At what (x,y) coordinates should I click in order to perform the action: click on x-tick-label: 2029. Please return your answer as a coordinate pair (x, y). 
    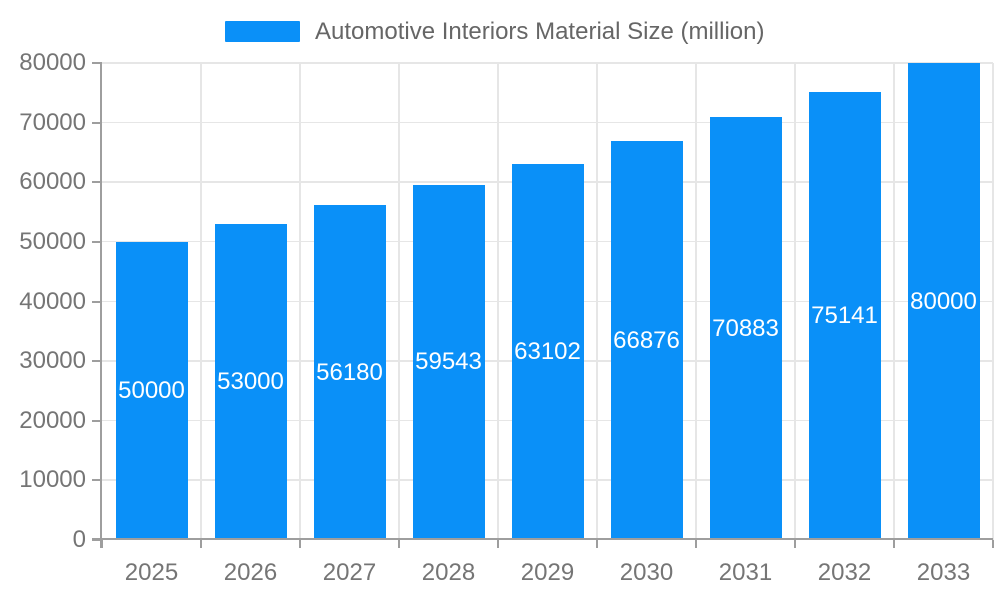
    Looking at the image, I should click on (547, 572).